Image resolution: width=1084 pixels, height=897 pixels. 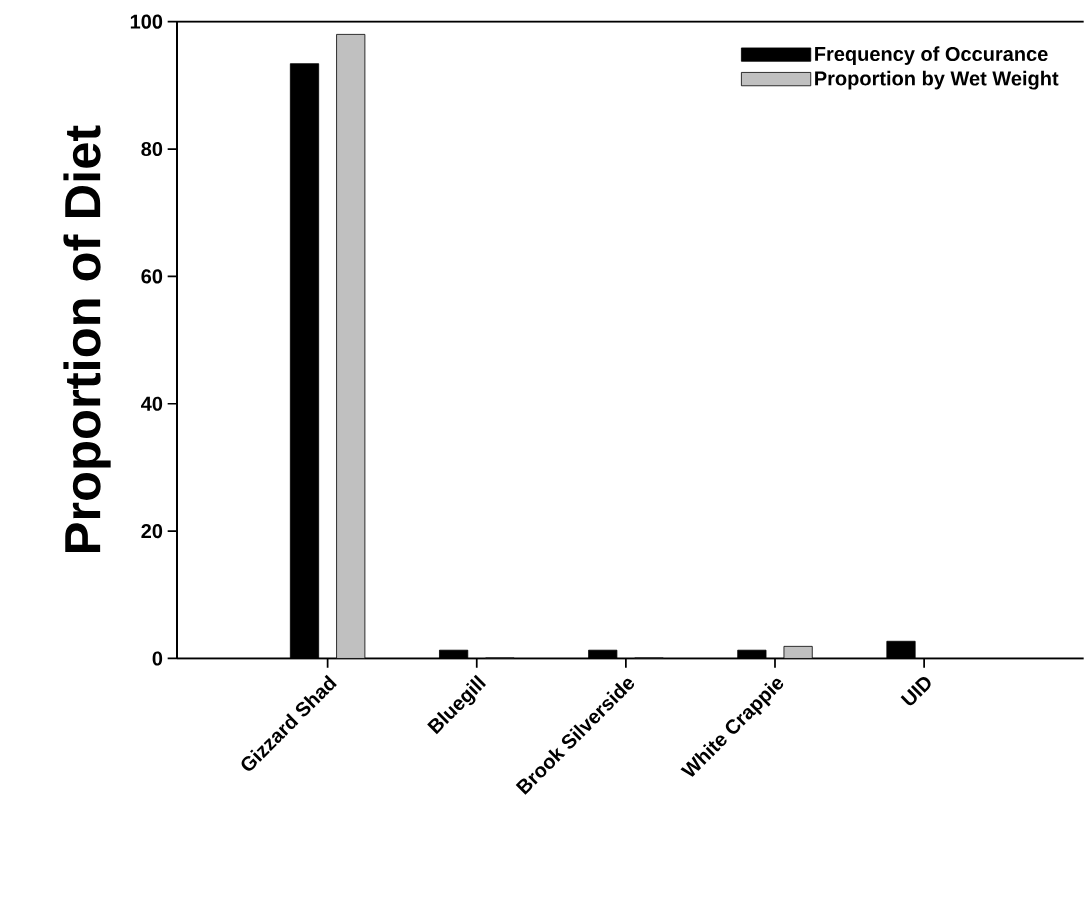 What do you see at coordinates (152, 149) in the screenshot?
I see `y-tick-label: 80` at bounding box center [152, 149].